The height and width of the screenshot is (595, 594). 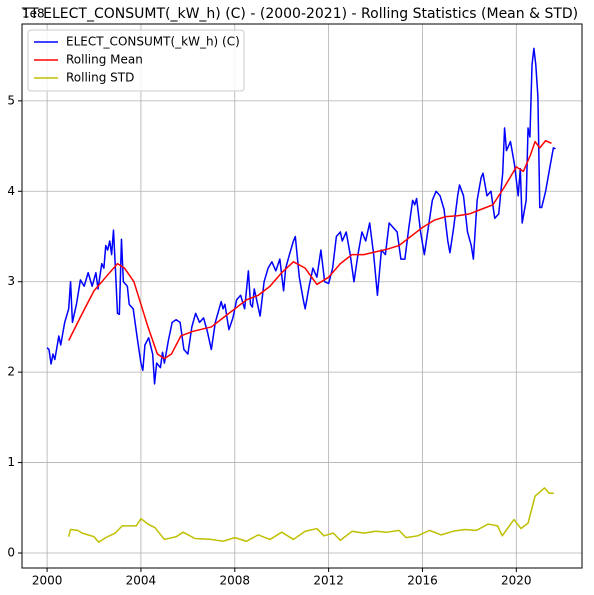 What do you see at coordinates (11, 372) in the screenshot?
I see `y-tick-label: 2` at bounding box center [11, 372].